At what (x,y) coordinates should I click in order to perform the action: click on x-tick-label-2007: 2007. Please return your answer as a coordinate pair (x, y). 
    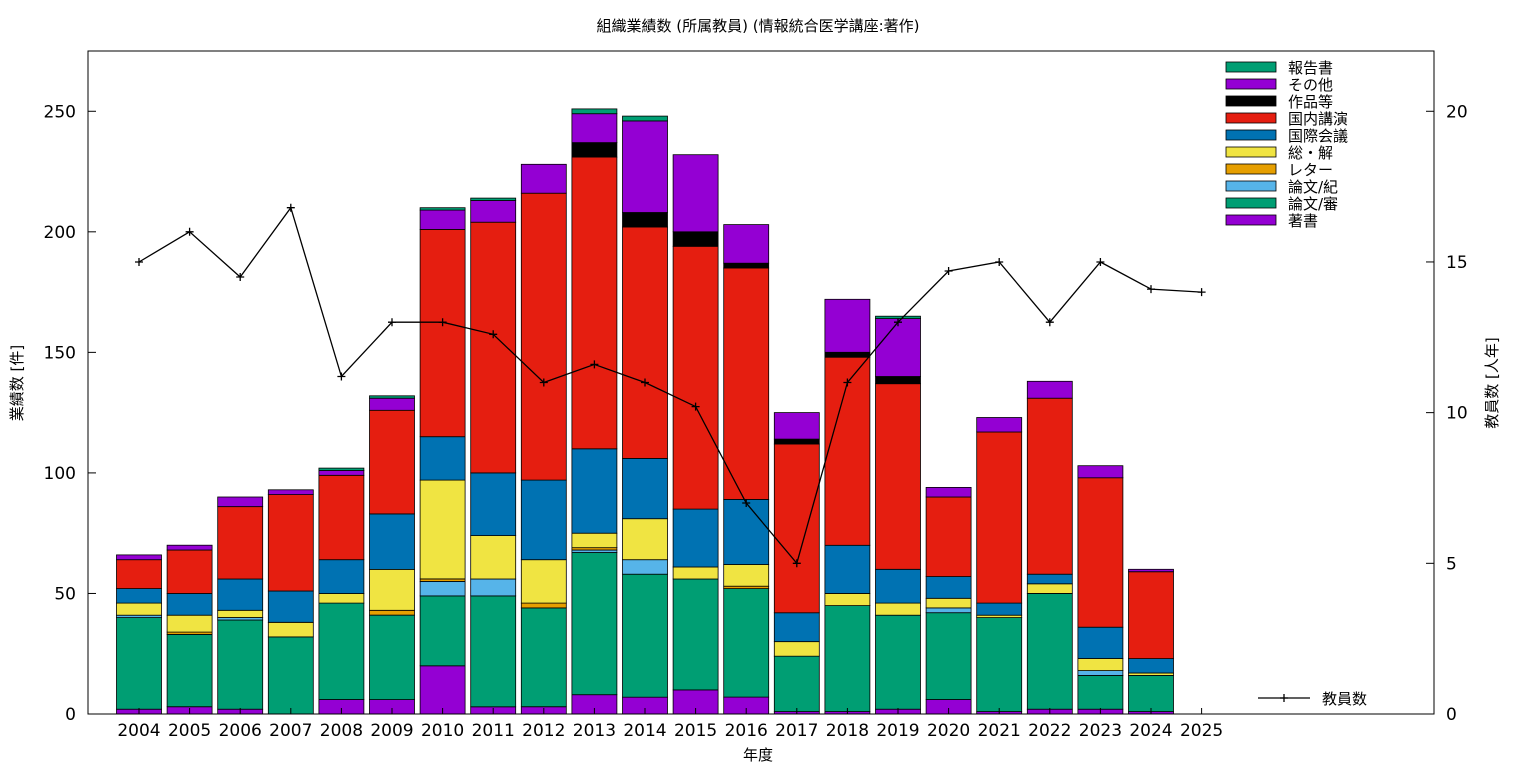
    Looking at the image, I should click on (290, 731).